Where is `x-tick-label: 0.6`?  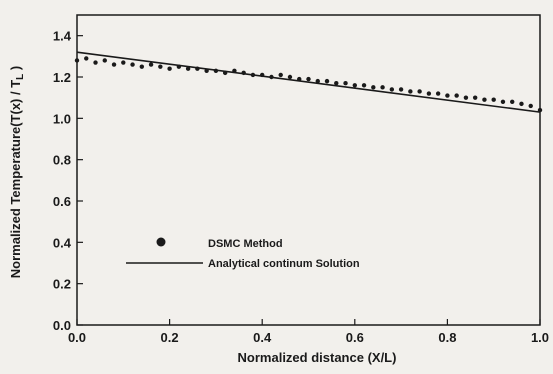 x-tick-label: 0.6 is located at coordinates (355, 337).